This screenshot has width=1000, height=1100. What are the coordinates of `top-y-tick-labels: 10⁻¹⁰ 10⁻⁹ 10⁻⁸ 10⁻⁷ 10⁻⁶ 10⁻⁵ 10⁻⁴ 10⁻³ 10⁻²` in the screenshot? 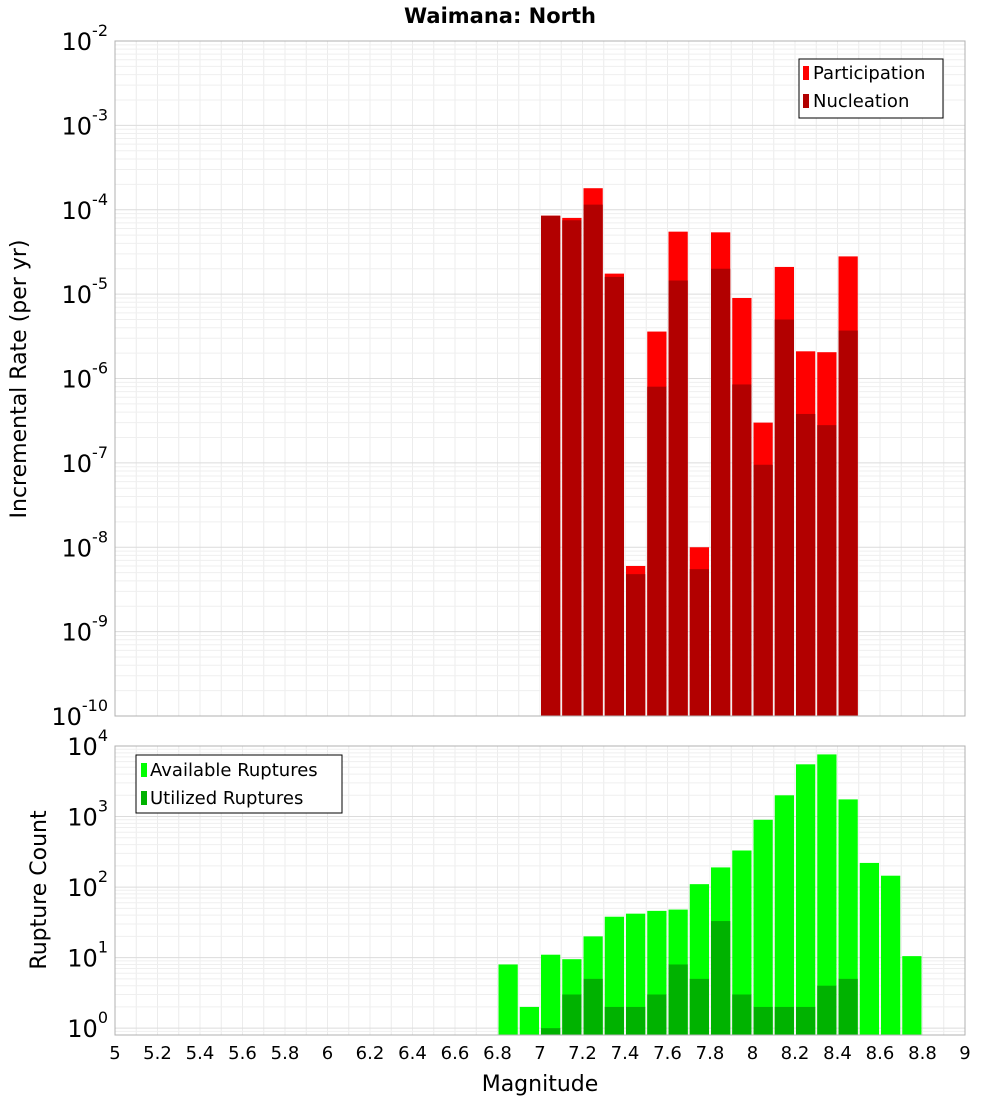 It's located at (79, 376).